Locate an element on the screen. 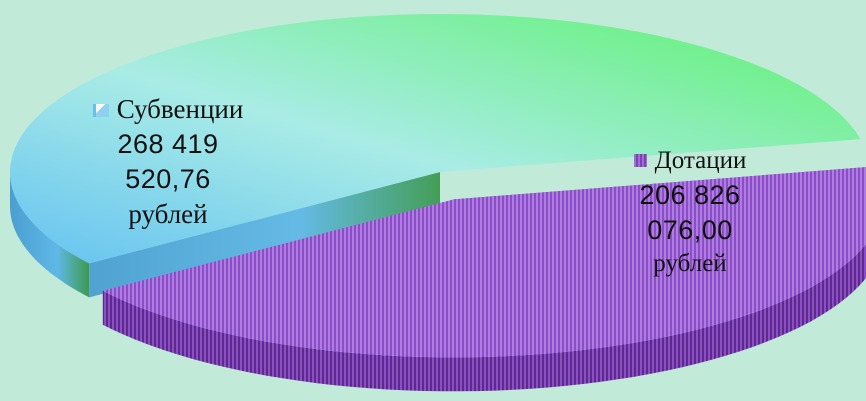 This screenshot has height=401, width=866. legend-key-subventions is located at coordinates (100, 110).